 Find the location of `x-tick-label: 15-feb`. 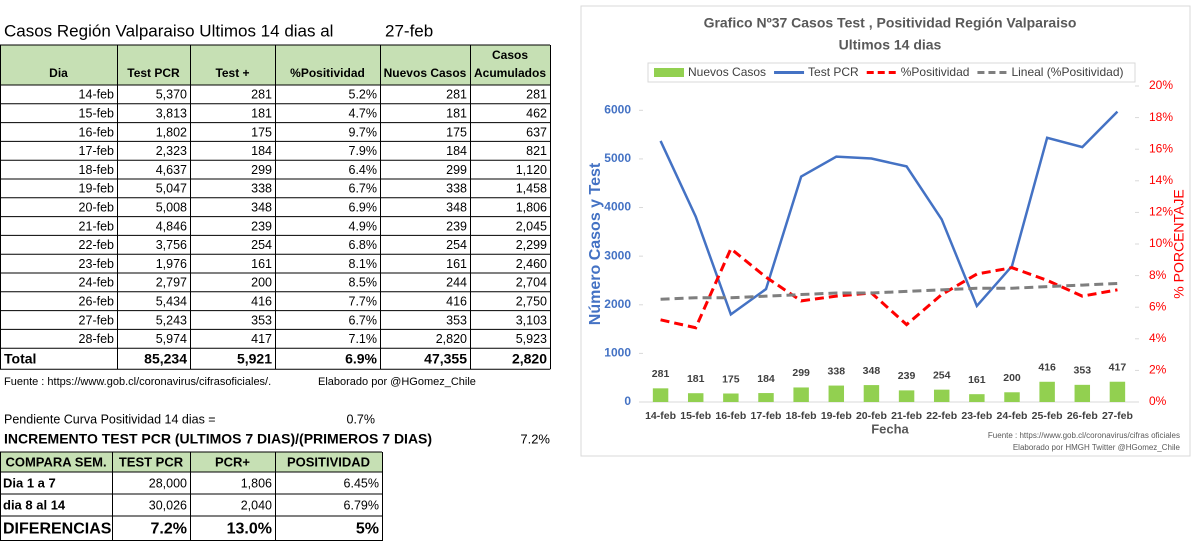

x-tick-label: 15-feb is located at coordinates (695, 416).